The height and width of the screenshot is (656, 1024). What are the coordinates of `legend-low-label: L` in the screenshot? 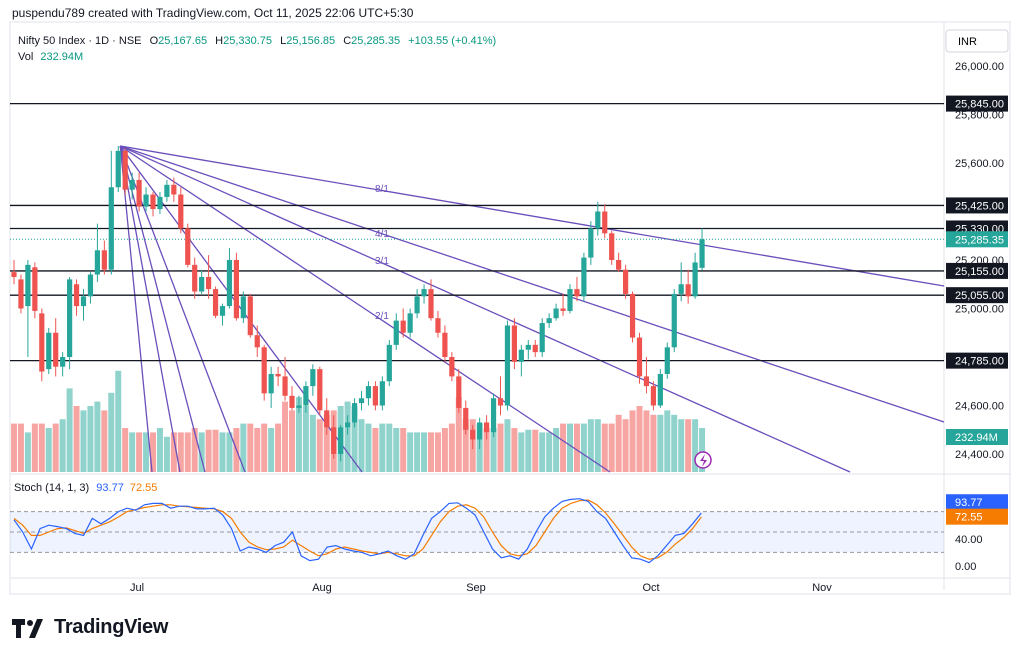 It's located at (283, 41).